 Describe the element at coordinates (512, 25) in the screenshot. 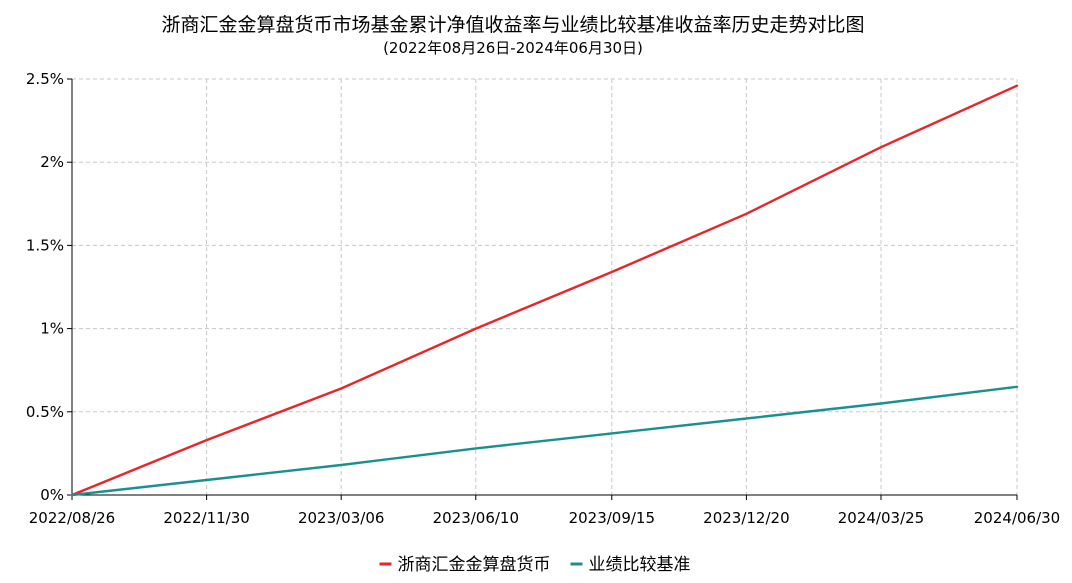

I see `chart-title: 浙商汇金金算盘货币市场基金累计净值收益率与业绩比较基准收益率历史走势对比图` at that location.